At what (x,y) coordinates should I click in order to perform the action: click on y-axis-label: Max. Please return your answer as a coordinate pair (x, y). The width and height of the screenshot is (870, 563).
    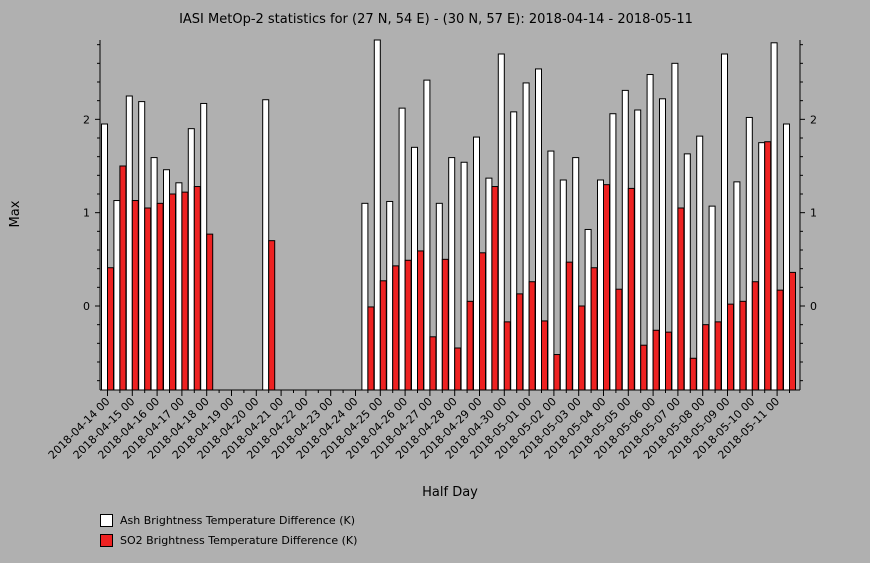
    Looking at the image, I should click on (15, 213).